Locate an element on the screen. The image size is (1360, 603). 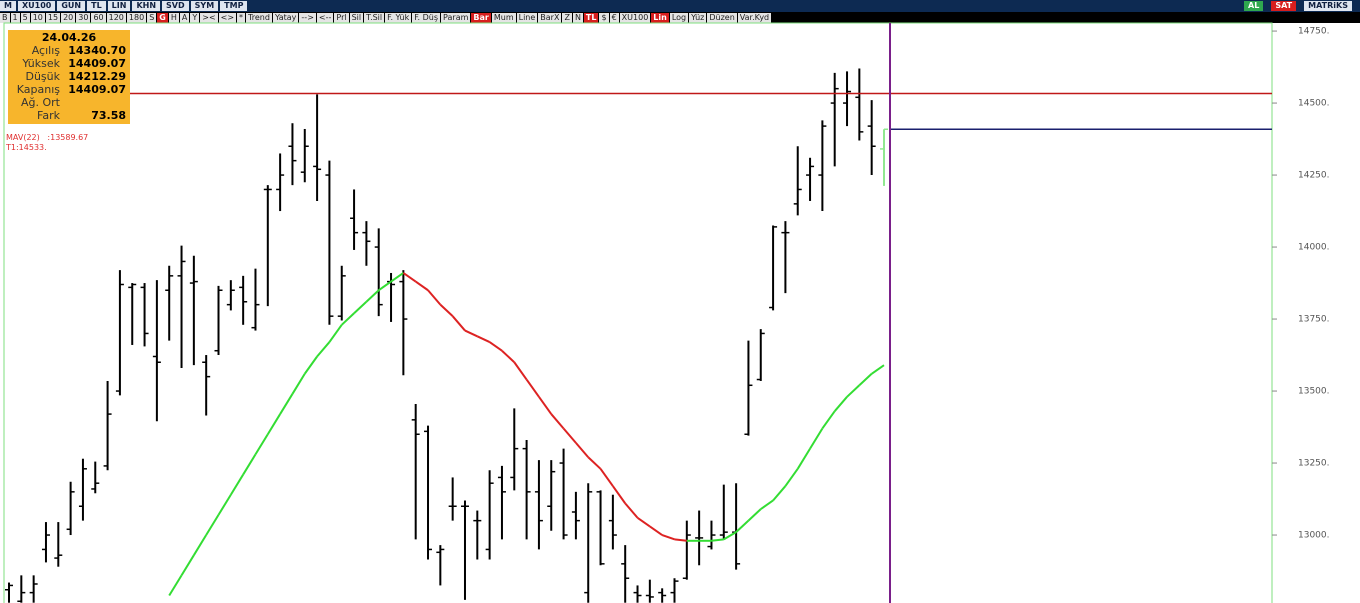
toolbar-button: 15 is located at coordinates (53, 17).